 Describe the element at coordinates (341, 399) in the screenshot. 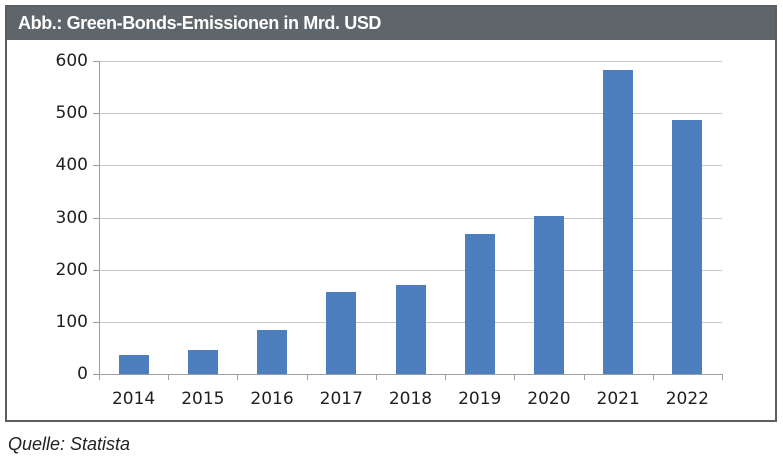

I see `x-axis-tick-label: 2017` at that location.